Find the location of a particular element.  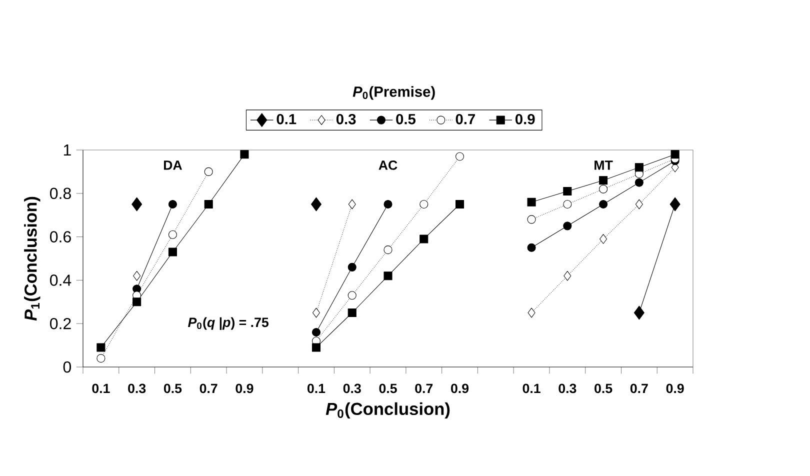

legend-label: 0.3 is located at coordinates (346, 119).